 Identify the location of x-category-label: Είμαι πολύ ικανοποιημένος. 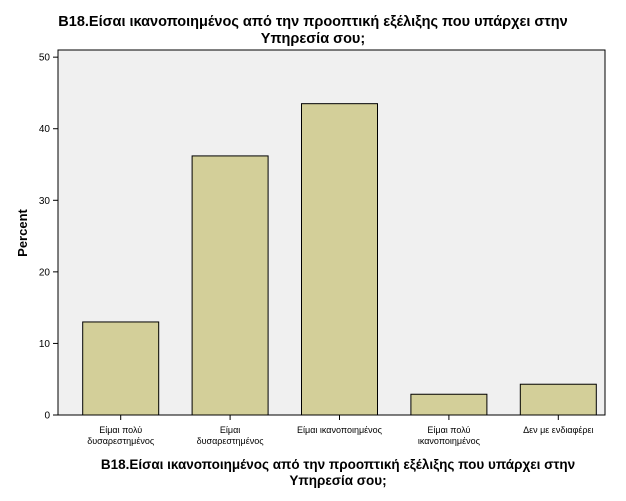
(449, 435).